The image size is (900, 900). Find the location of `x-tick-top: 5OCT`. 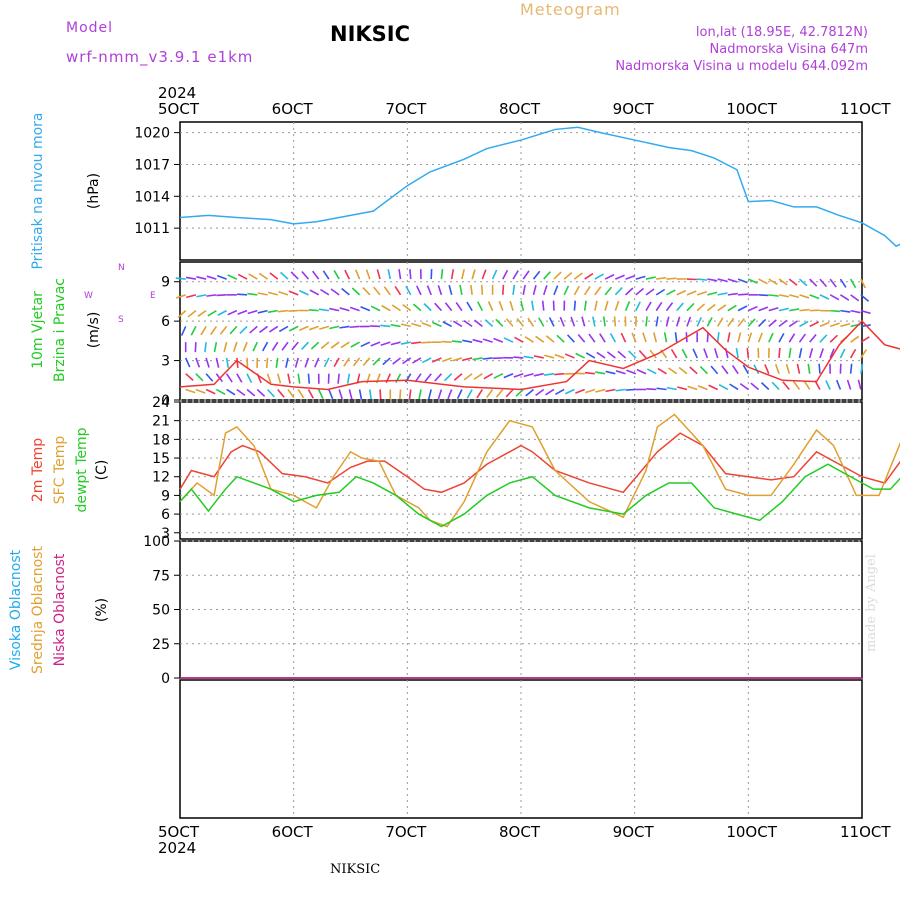

x-tick-top: 5OCT is located at coordinates (179, 109).